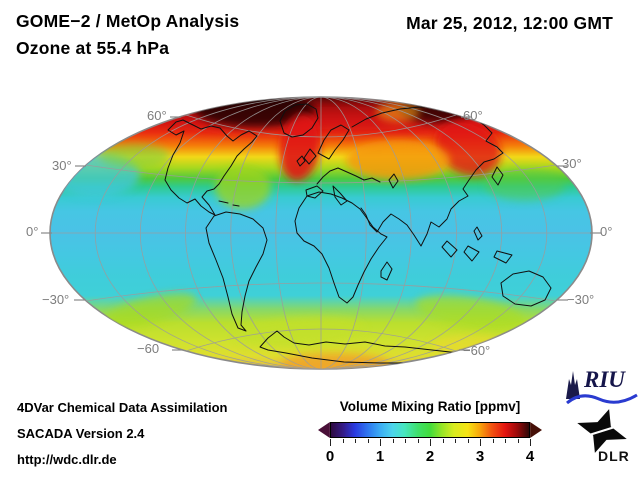 This screenshot has width=640, height=480. Describe the element at coordinates (128, 21) in the screenshot. I see `page-title: GOME−2 / MetOp Analysis` at that location.